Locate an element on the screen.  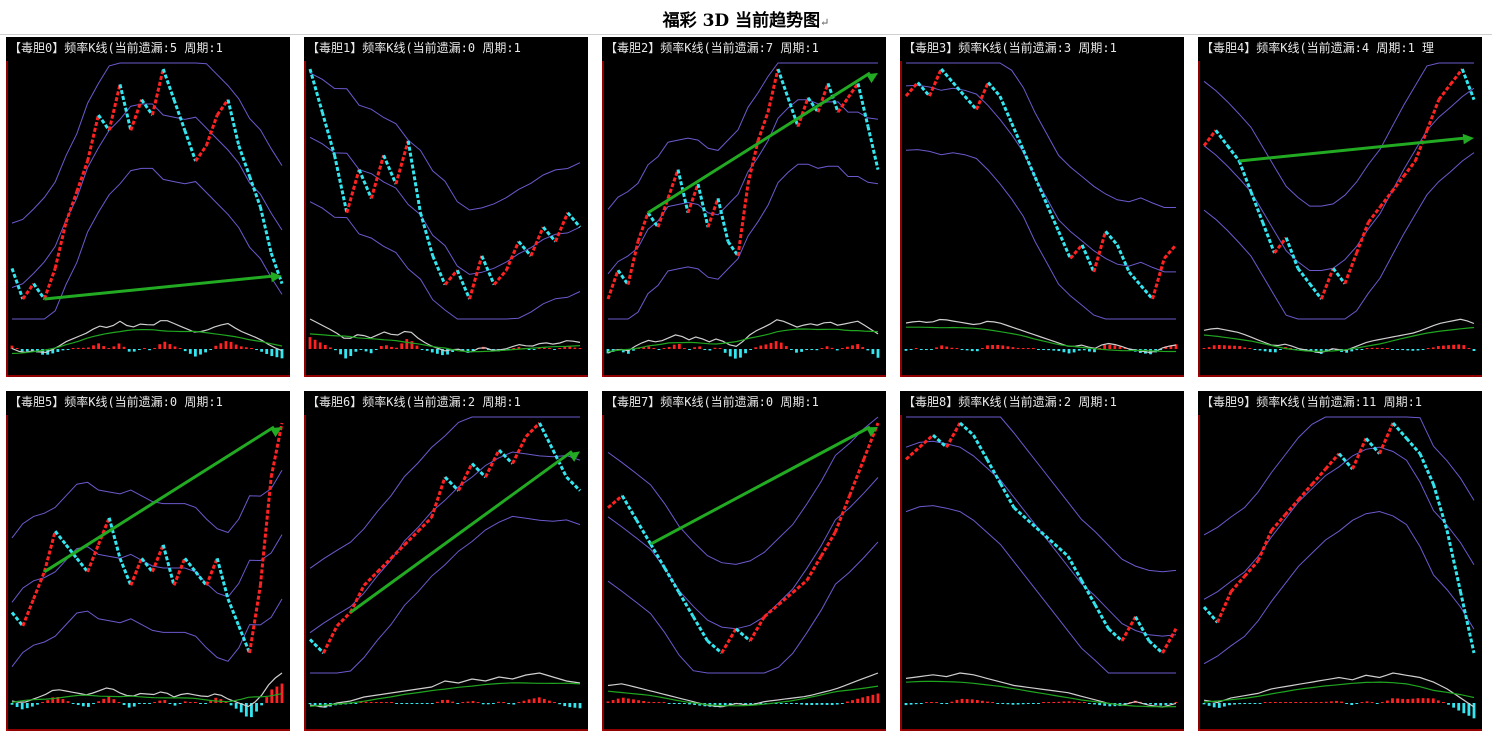
panel-label: 【毒胆6】频率K线(当前遗漏:2 周期:1 is located at coordinates (414, 402).